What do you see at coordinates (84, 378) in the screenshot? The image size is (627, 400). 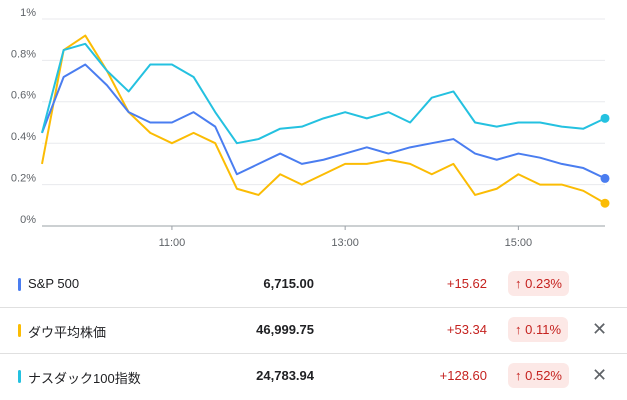 I see `index-name: ナスダック100指数` at bounding box center [84, 378].